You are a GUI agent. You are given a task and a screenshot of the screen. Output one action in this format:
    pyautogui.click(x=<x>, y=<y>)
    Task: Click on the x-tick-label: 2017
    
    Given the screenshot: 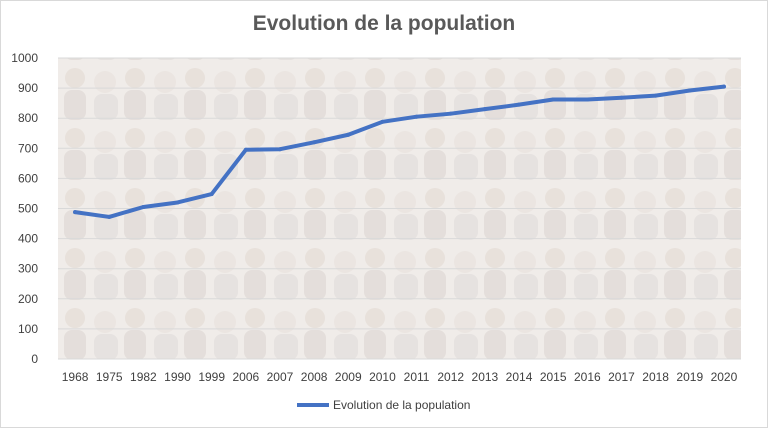 What is the action you would take?
    pyautogui.click(x=621, y=377)
    